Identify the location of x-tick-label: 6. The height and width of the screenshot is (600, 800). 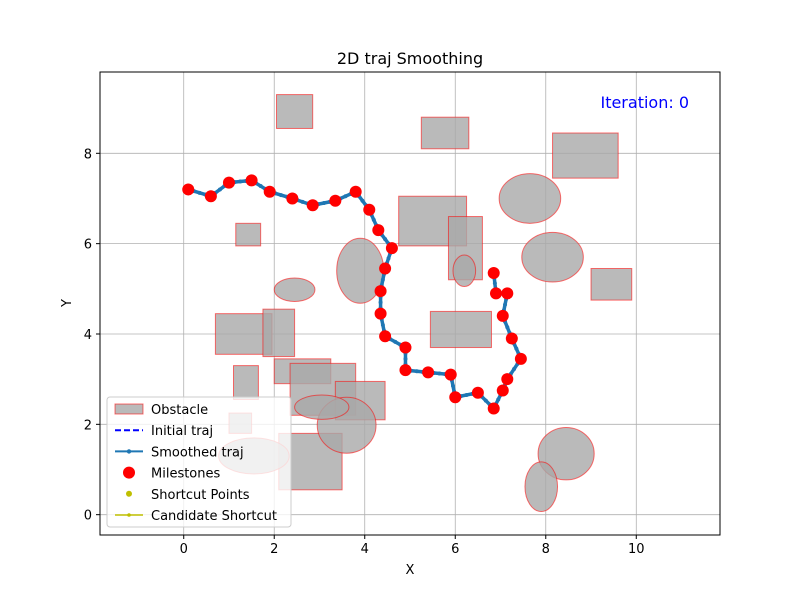
(455, 549).